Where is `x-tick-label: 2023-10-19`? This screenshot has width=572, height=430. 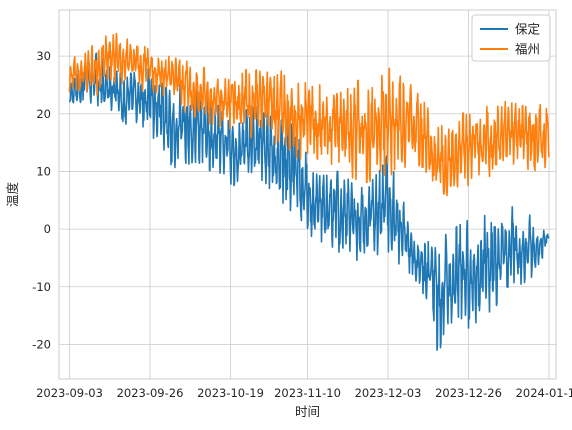 x-tick-label: 2023-10-19 is located at coordinates (230, 393).